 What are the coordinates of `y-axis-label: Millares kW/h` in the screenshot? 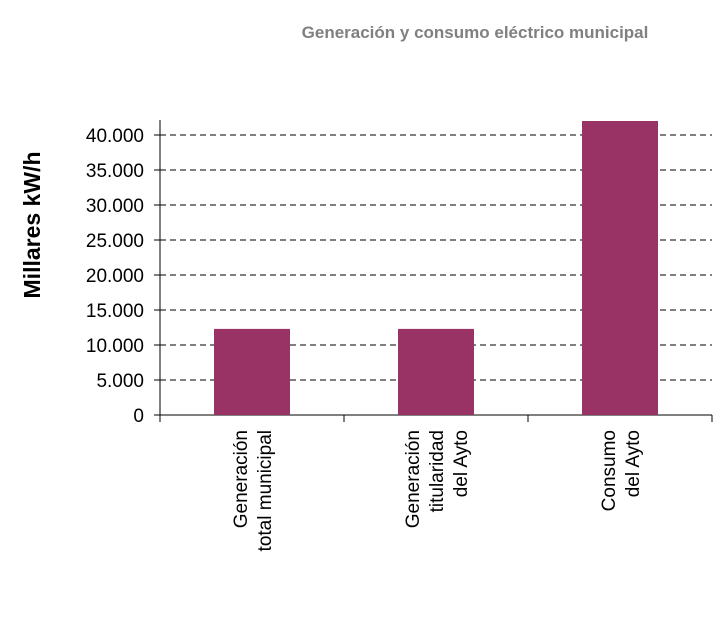 It's located at (32, 225).